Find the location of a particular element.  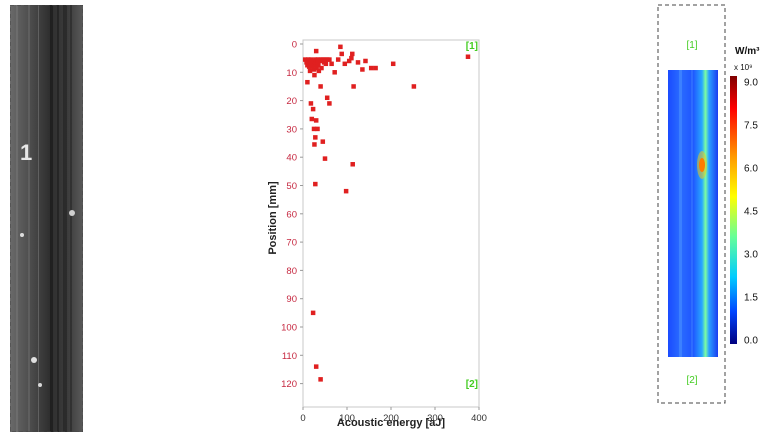

x-tick-label: 200 is located at coordinates (391, 418).